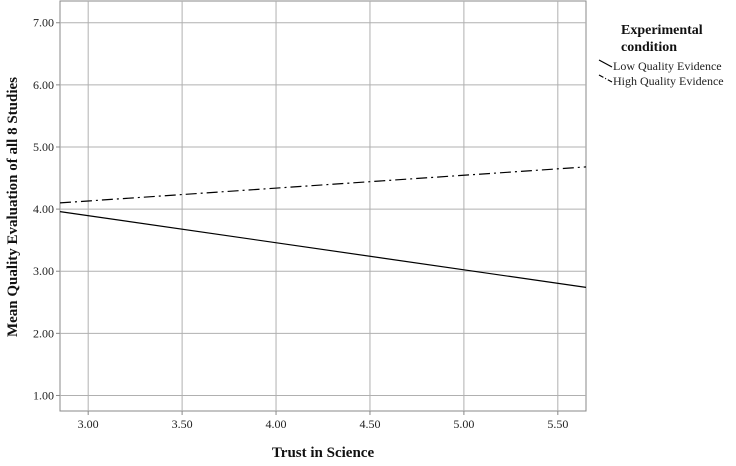  What do you see at coordinates (323, 421) in the screenshot?
I see `x-axis-ticks: 3.00 3.50 4.00 4.50 5.00 5.50` at bounding box center [323, 421].